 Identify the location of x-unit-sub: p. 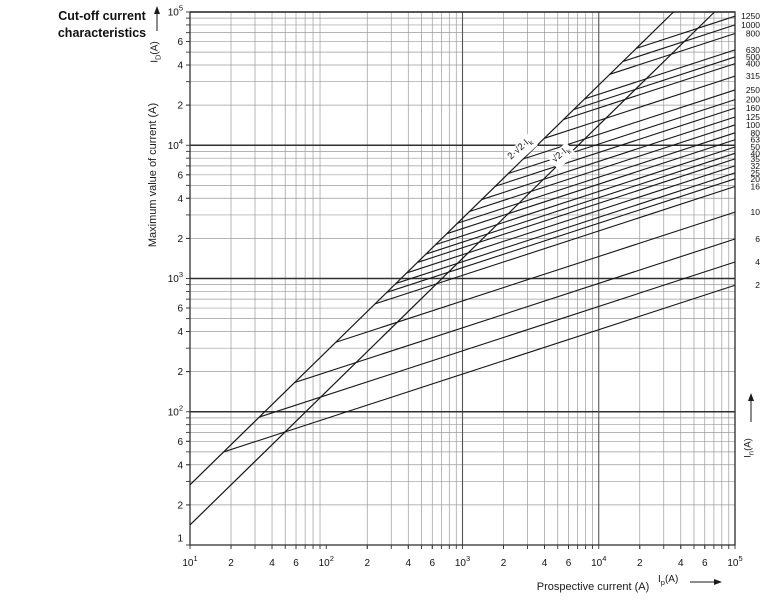
(662, 582).